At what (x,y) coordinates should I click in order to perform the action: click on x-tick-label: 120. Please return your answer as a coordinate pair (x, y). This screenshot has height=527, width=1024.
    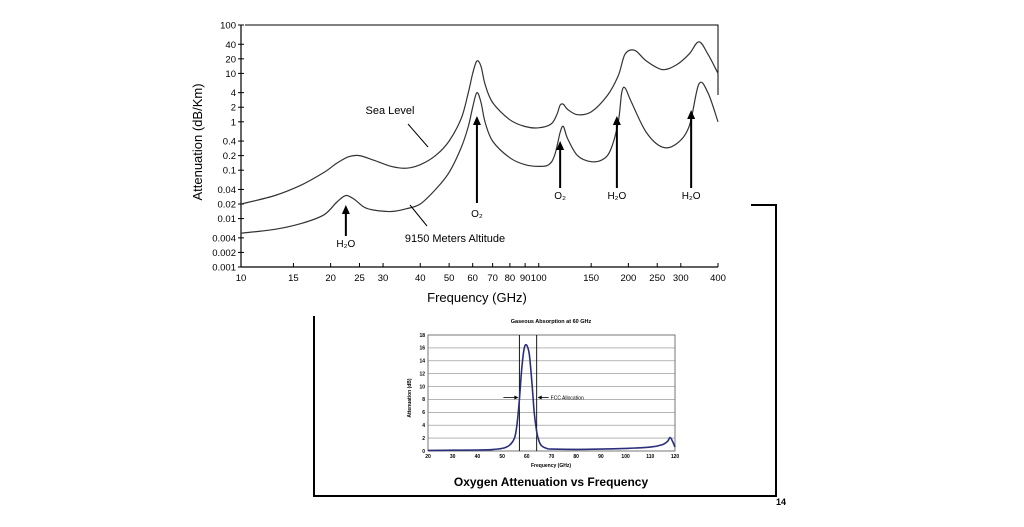
    Looking at the image, I should click on (675, 457).